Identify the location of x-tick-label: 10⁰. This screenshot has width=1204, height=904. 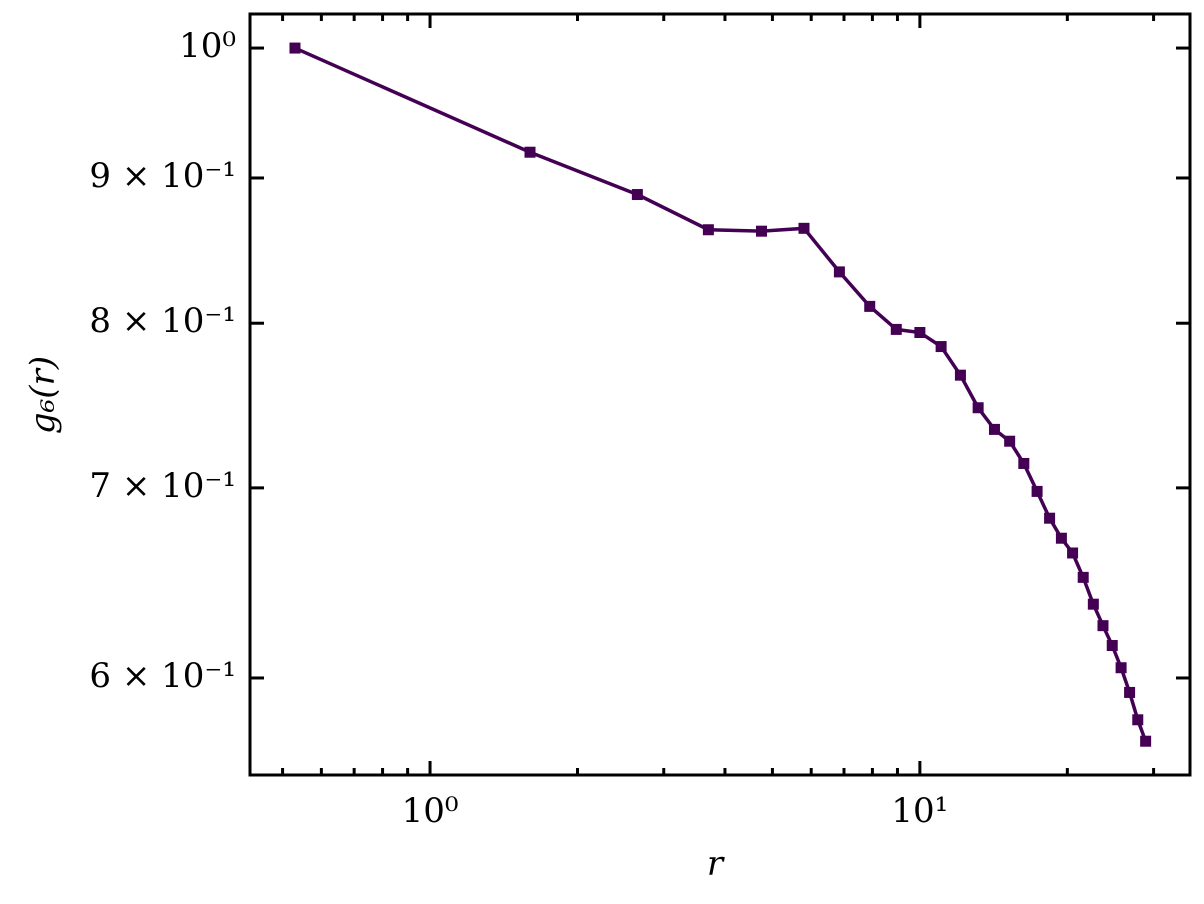
(430, 811).